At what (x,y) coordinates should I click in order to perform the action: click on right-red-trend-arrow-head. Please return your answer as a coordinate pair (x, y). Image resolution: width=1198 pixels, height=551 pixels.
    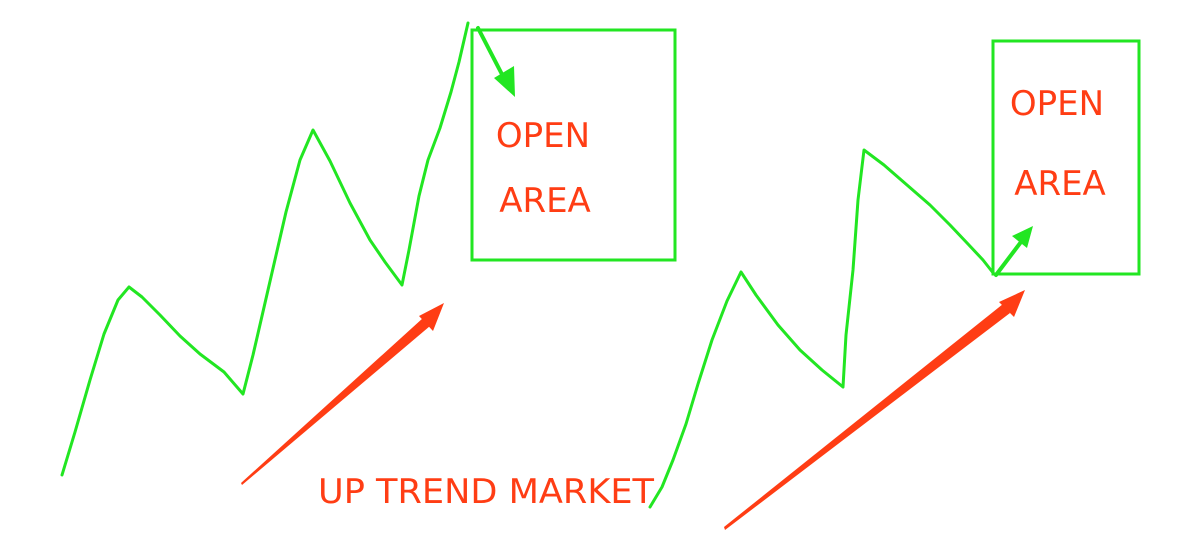
    Looking at the image, I should click on (1012, 303).